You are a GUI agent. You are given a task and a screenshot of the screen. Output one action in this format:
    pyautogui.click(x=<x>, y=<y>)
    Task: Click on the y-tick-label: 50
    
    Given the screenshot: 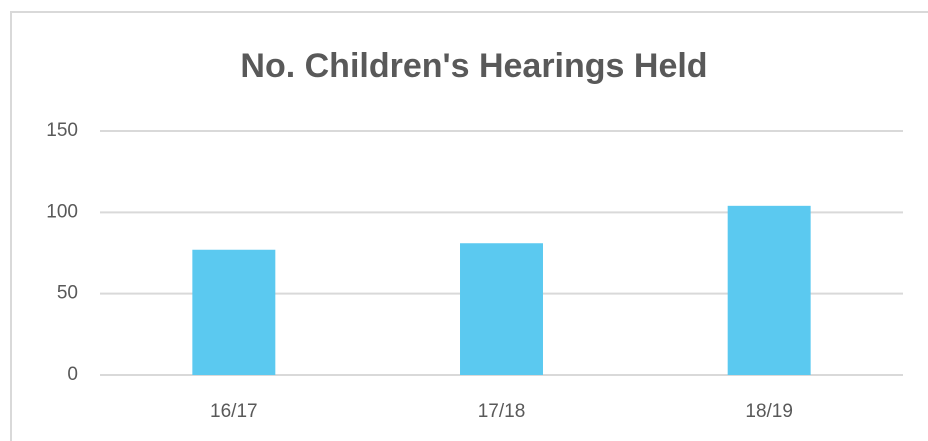 What is the action you would take?
    pyautogui.click(x=67, y=293)
    